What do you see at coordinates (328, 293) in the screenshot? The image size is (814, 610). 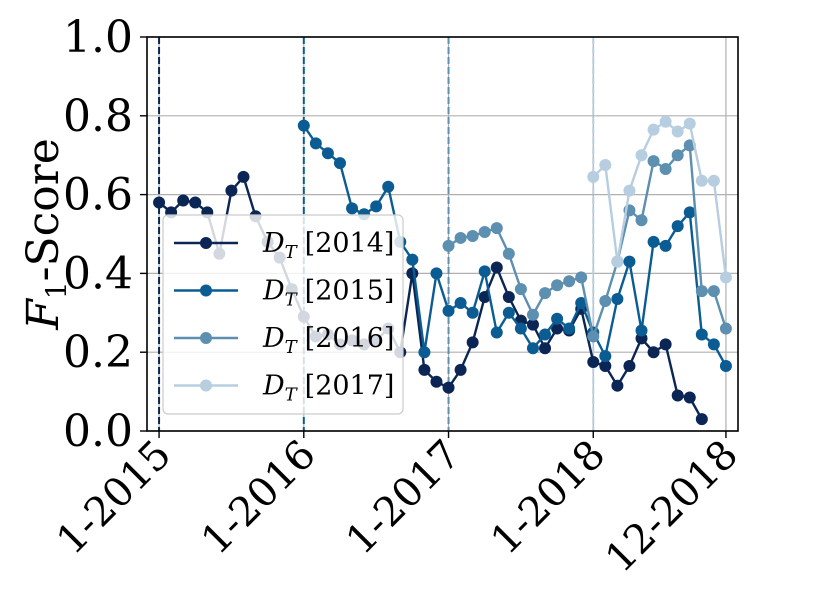 I see `legend-label: DT [2015]` at bounding box center [328, 293].